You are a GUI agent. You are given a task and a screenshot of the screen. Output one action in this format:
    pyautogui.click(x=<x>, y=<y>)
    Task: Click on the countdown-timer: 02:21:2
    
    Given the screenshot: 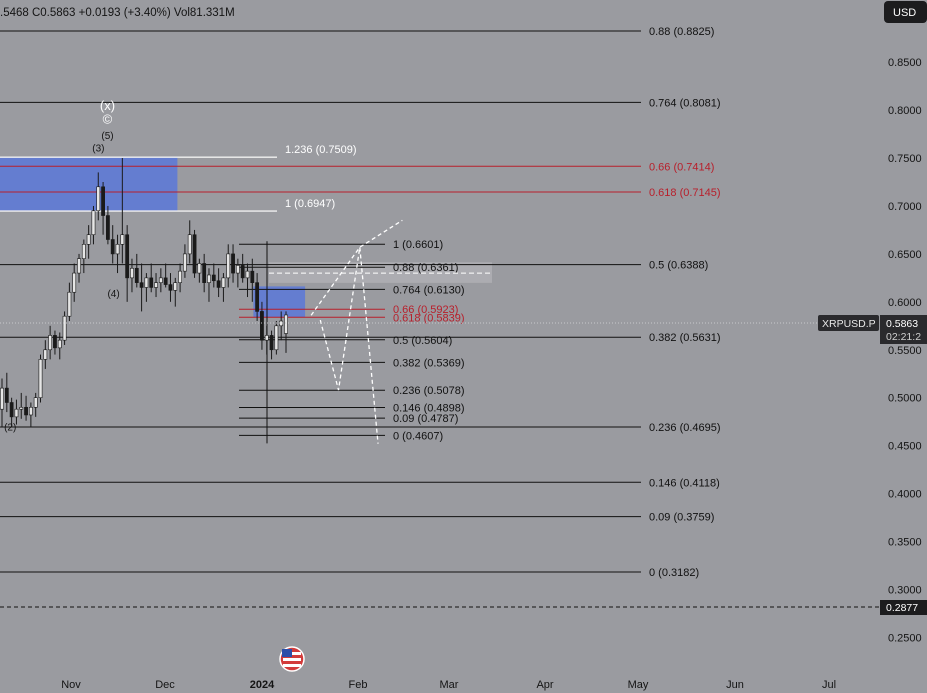 What is the action you would take?
    pyautogui.click(x=903, y=337)
    